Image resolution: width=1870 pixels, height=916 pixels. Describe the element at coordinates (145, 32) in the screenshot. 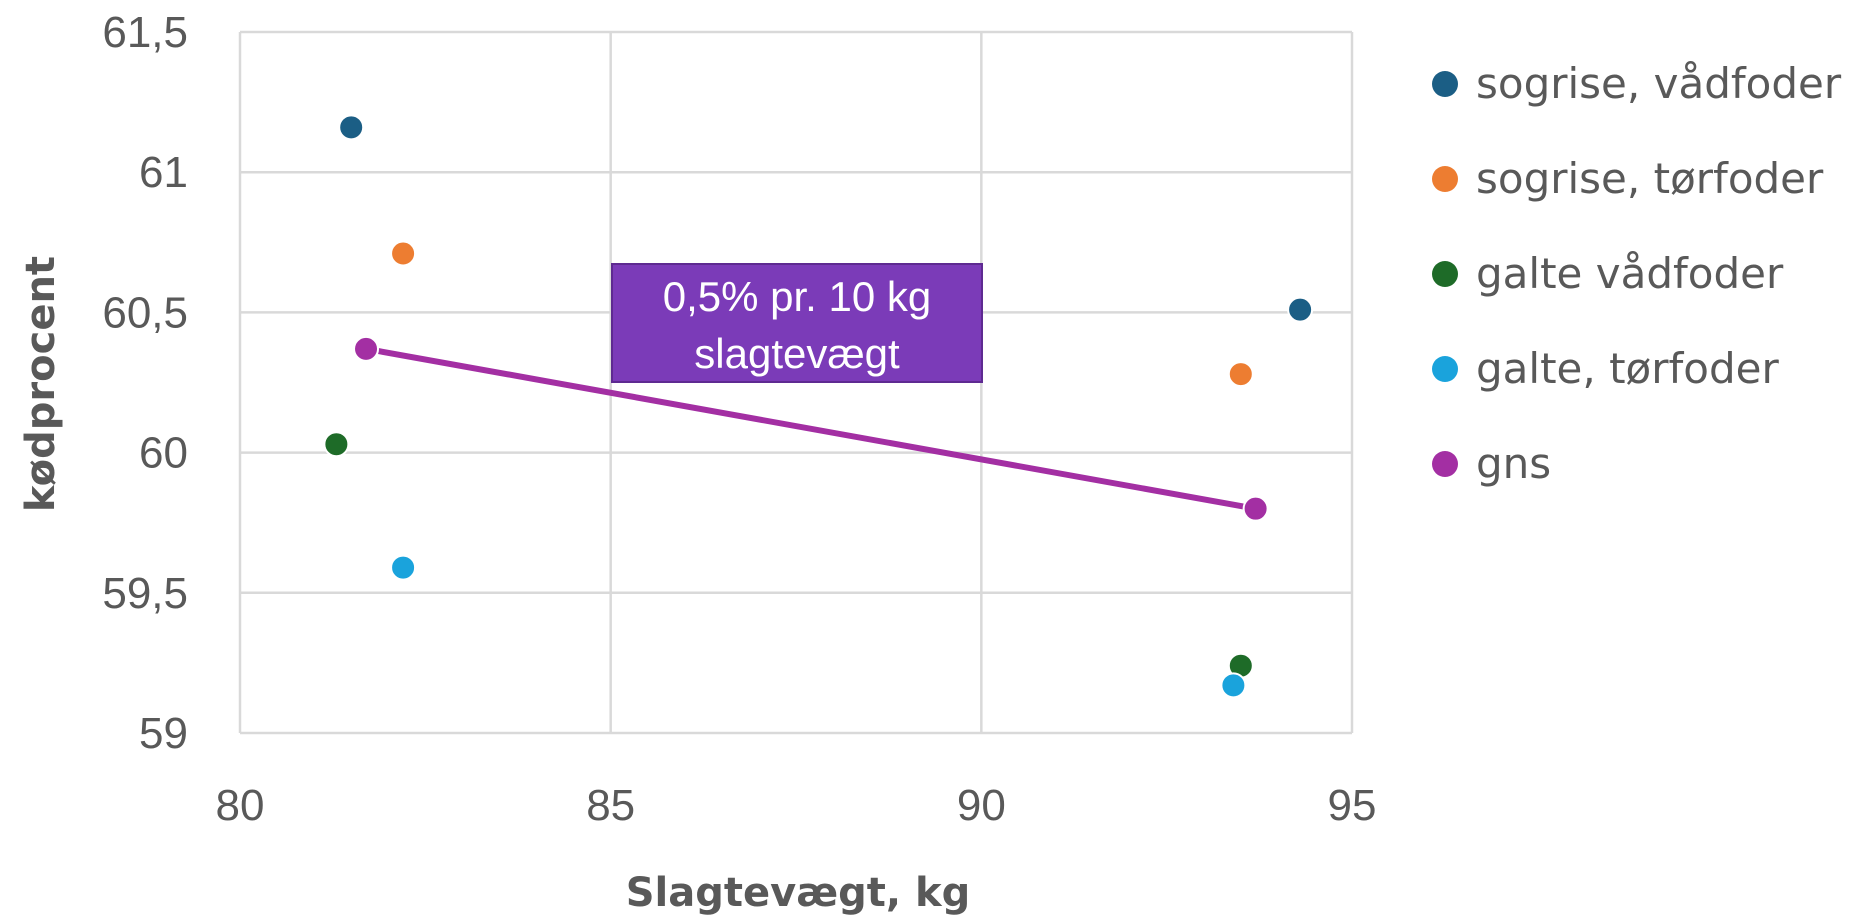

I see `y-tick-label: 61,5` at that location.